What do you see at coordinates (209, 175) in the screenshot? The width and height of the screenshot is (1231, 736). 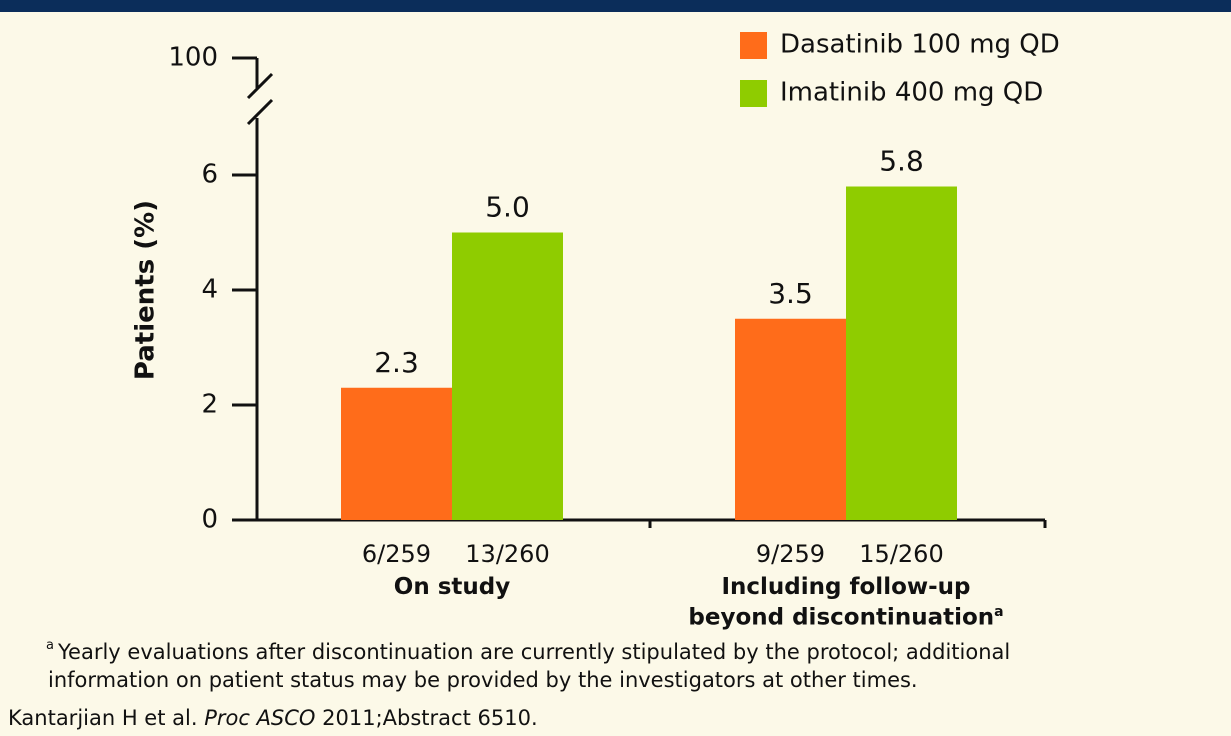 I see `y-tick-label: 6` at bounding box center [209, 175].